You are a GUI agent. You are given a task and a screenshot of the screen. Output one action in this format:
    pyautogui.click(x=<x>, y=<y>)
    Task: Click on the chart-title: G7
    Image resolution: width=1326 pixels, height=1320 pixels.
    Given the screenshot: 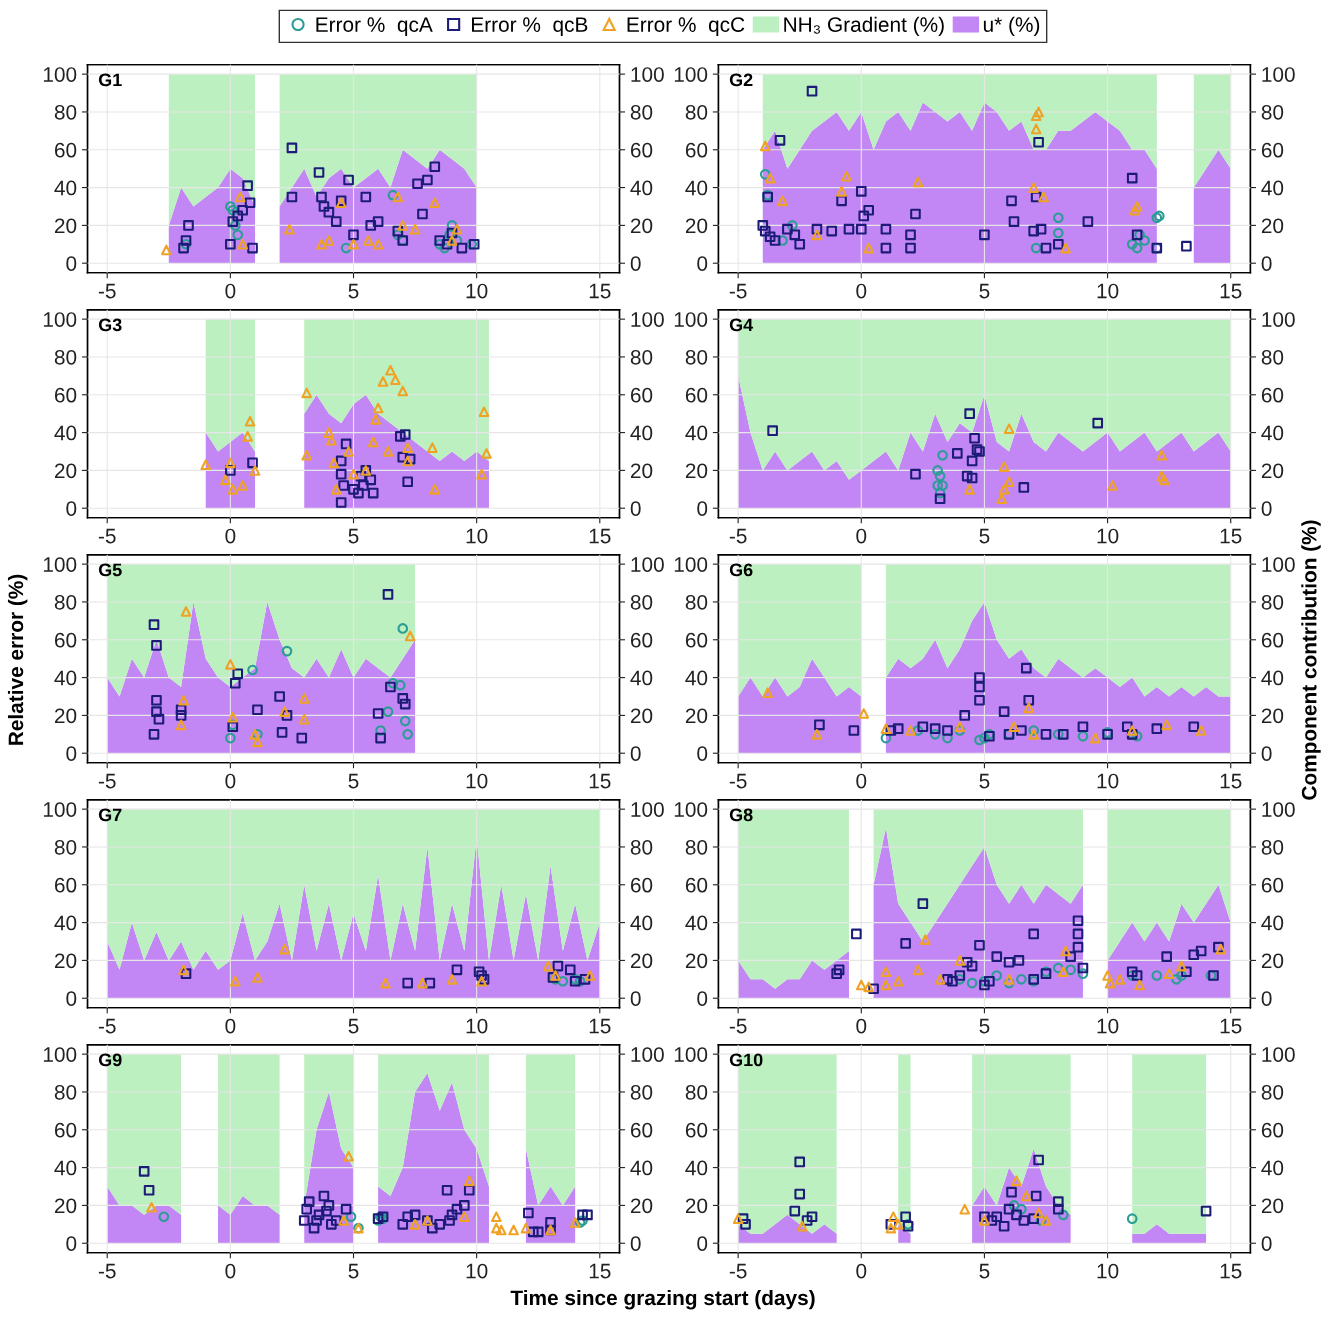 What is the action you would take?
    pyautogui.click(x=110, y=815)
    